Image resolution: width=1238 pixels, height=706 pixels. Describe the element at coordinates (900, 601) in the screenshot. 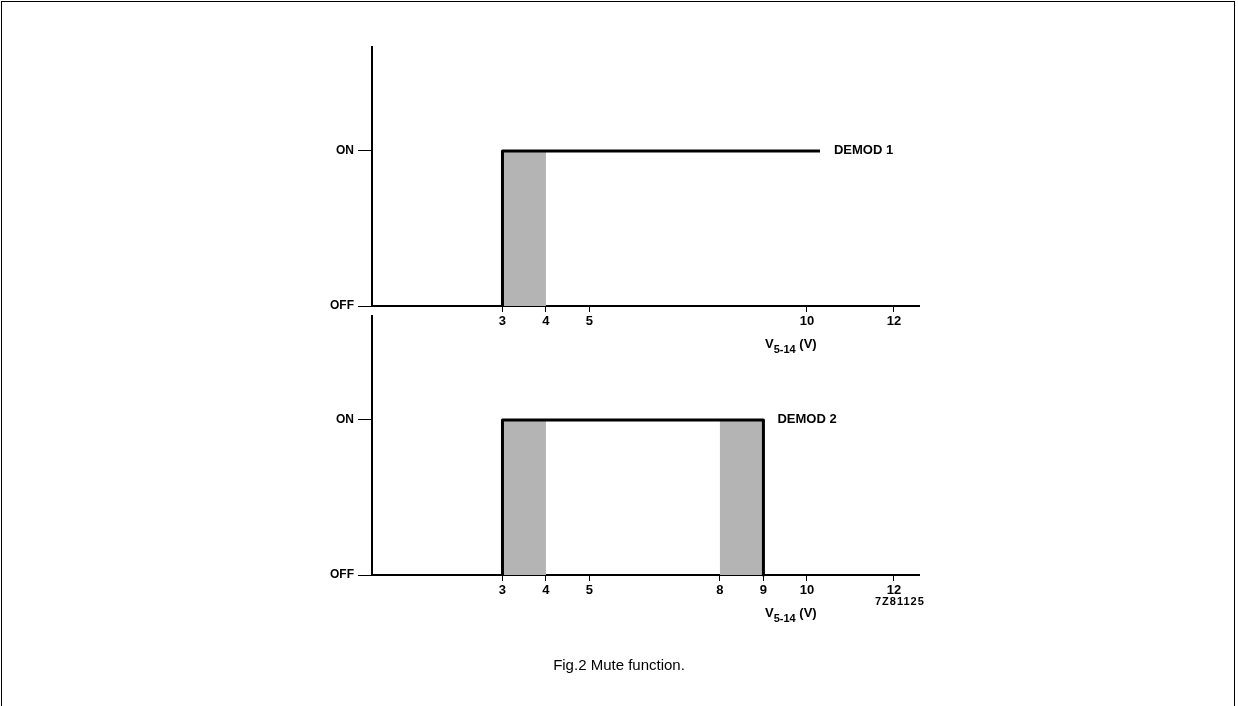

I see `text: 7Z81125` at that location.